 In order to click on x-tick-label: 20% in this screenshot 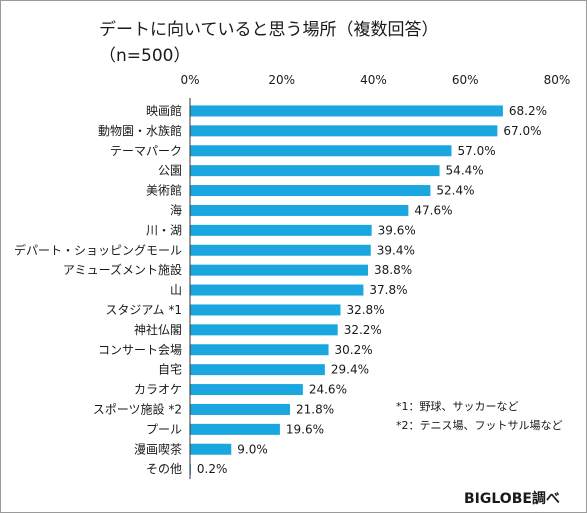, I will do `click(281, 80)`.